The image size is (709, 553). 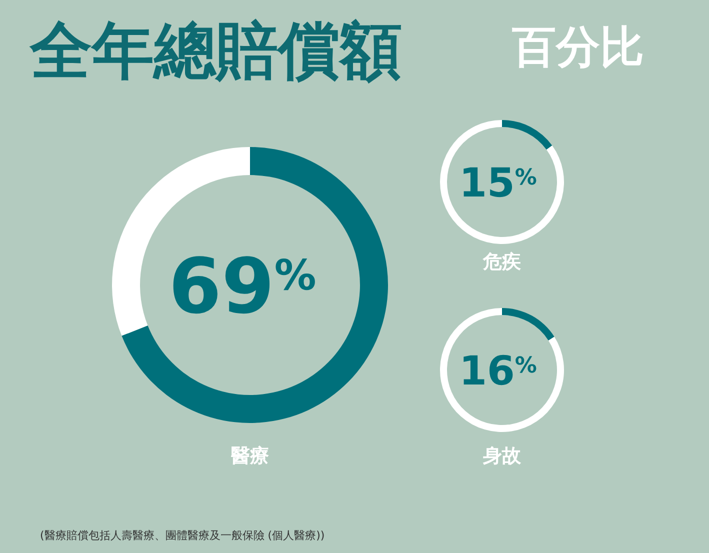 I want to click on text: (醫療賠償包括人壽醫療、團體醫療及一般保險 (個人醫療)), so click(x=182, y=535).